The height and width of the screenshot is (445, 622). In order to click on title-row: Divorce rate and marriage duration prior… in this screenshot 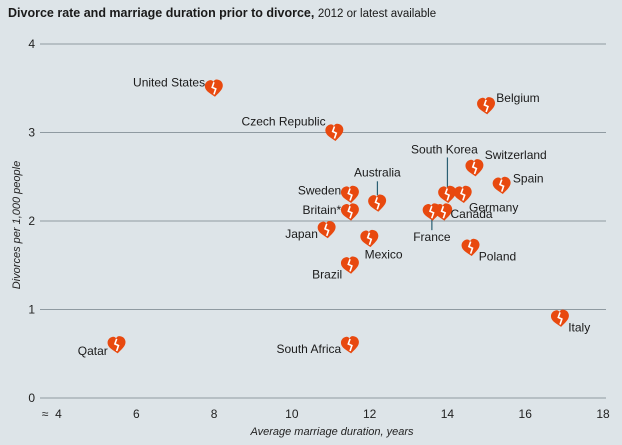, I will do `click(222, 13)`.